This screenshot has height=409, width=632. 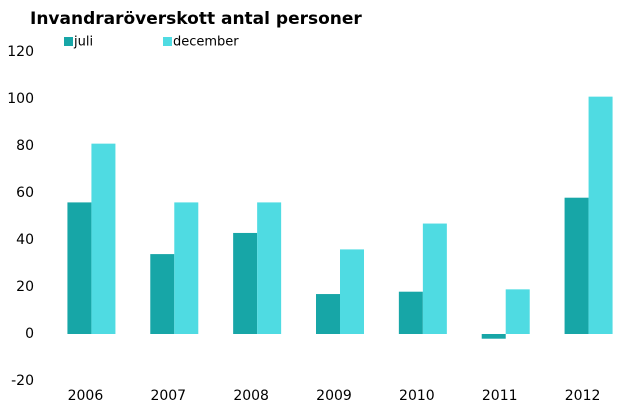 I want to click on x-tick-label: 2009, so click(x=334, y=396).